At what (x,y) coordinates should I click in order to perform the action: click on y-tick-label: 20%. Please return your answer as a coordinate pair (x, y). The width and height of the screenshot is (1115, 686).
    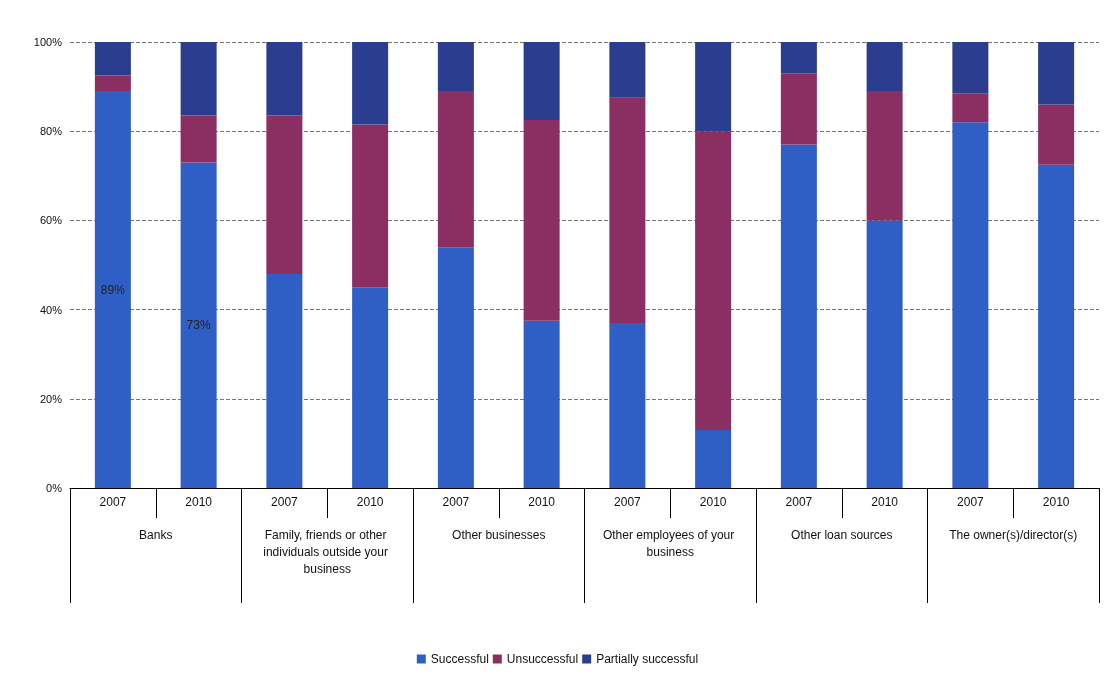
    Looking at the image, I should click on (51, 398).